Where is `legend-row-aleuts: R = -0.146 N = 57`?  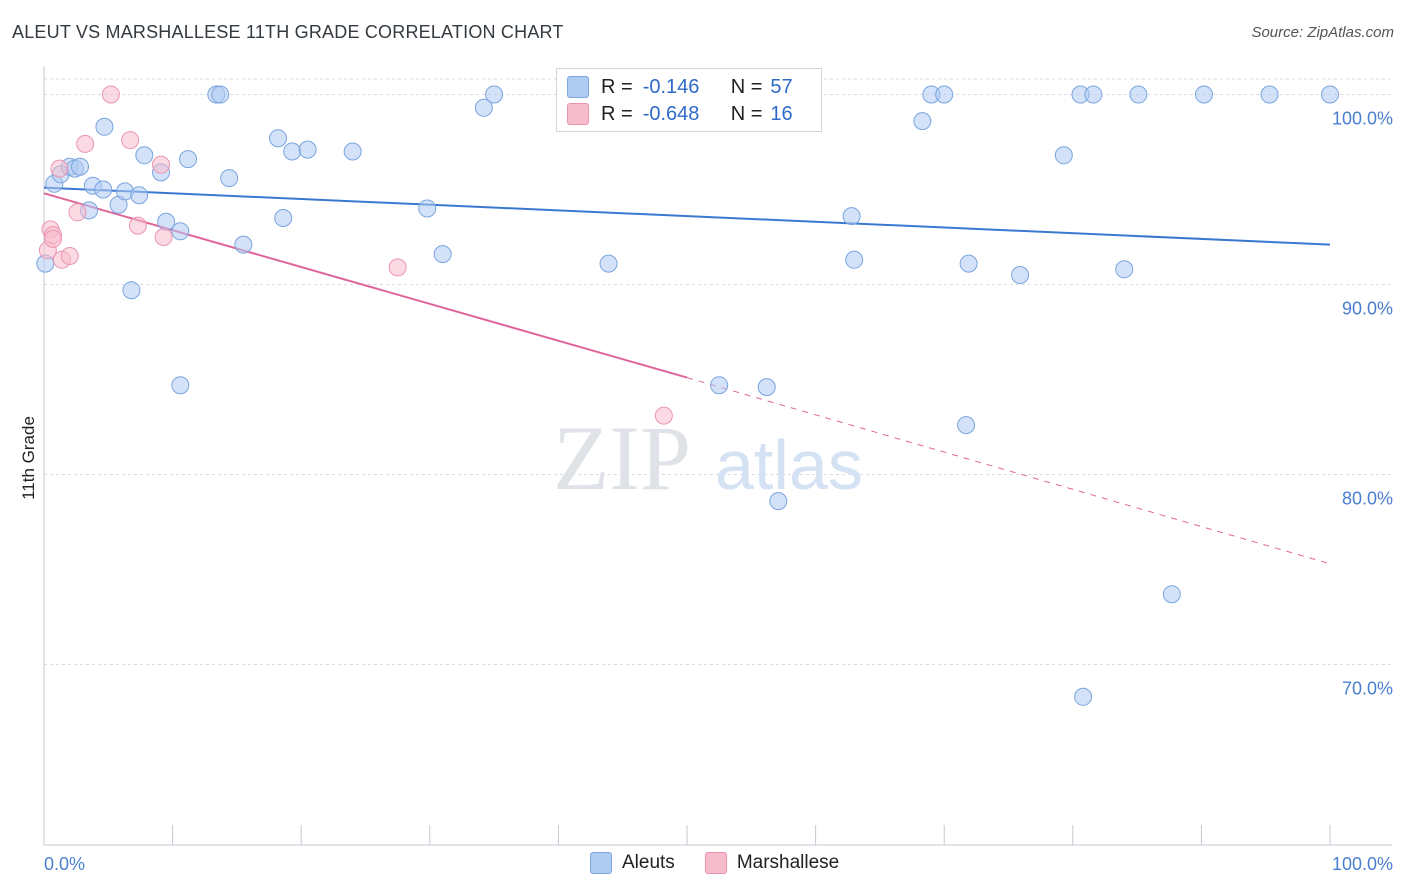 legend-row-aleuts: R = -0.146 N = 57 is located at coordinates (680, 87).